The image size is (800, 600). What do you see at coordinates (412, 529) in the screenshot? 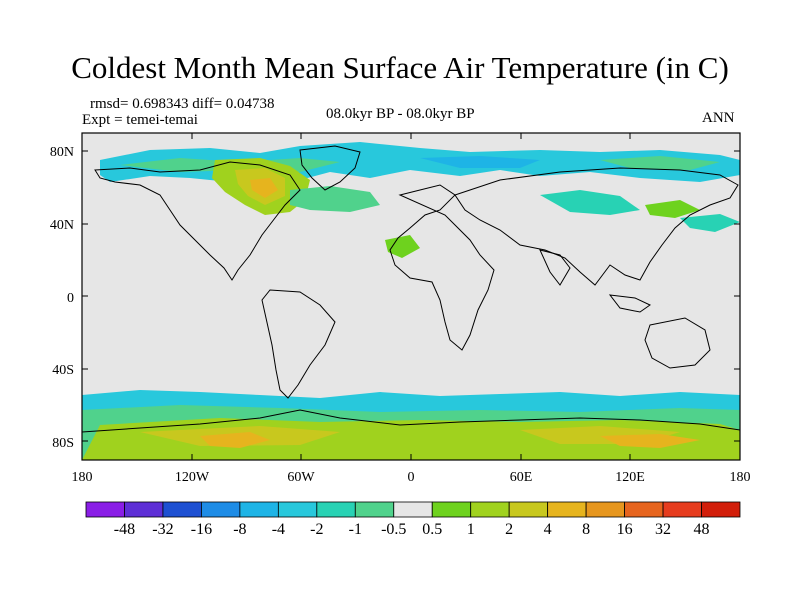
I see `colorbar-labels: -48 -32 -16 -8 -4 -2 -1 -0.5 0.5 1 2 4 8 16 32 48` at bounding box center [412, 529].